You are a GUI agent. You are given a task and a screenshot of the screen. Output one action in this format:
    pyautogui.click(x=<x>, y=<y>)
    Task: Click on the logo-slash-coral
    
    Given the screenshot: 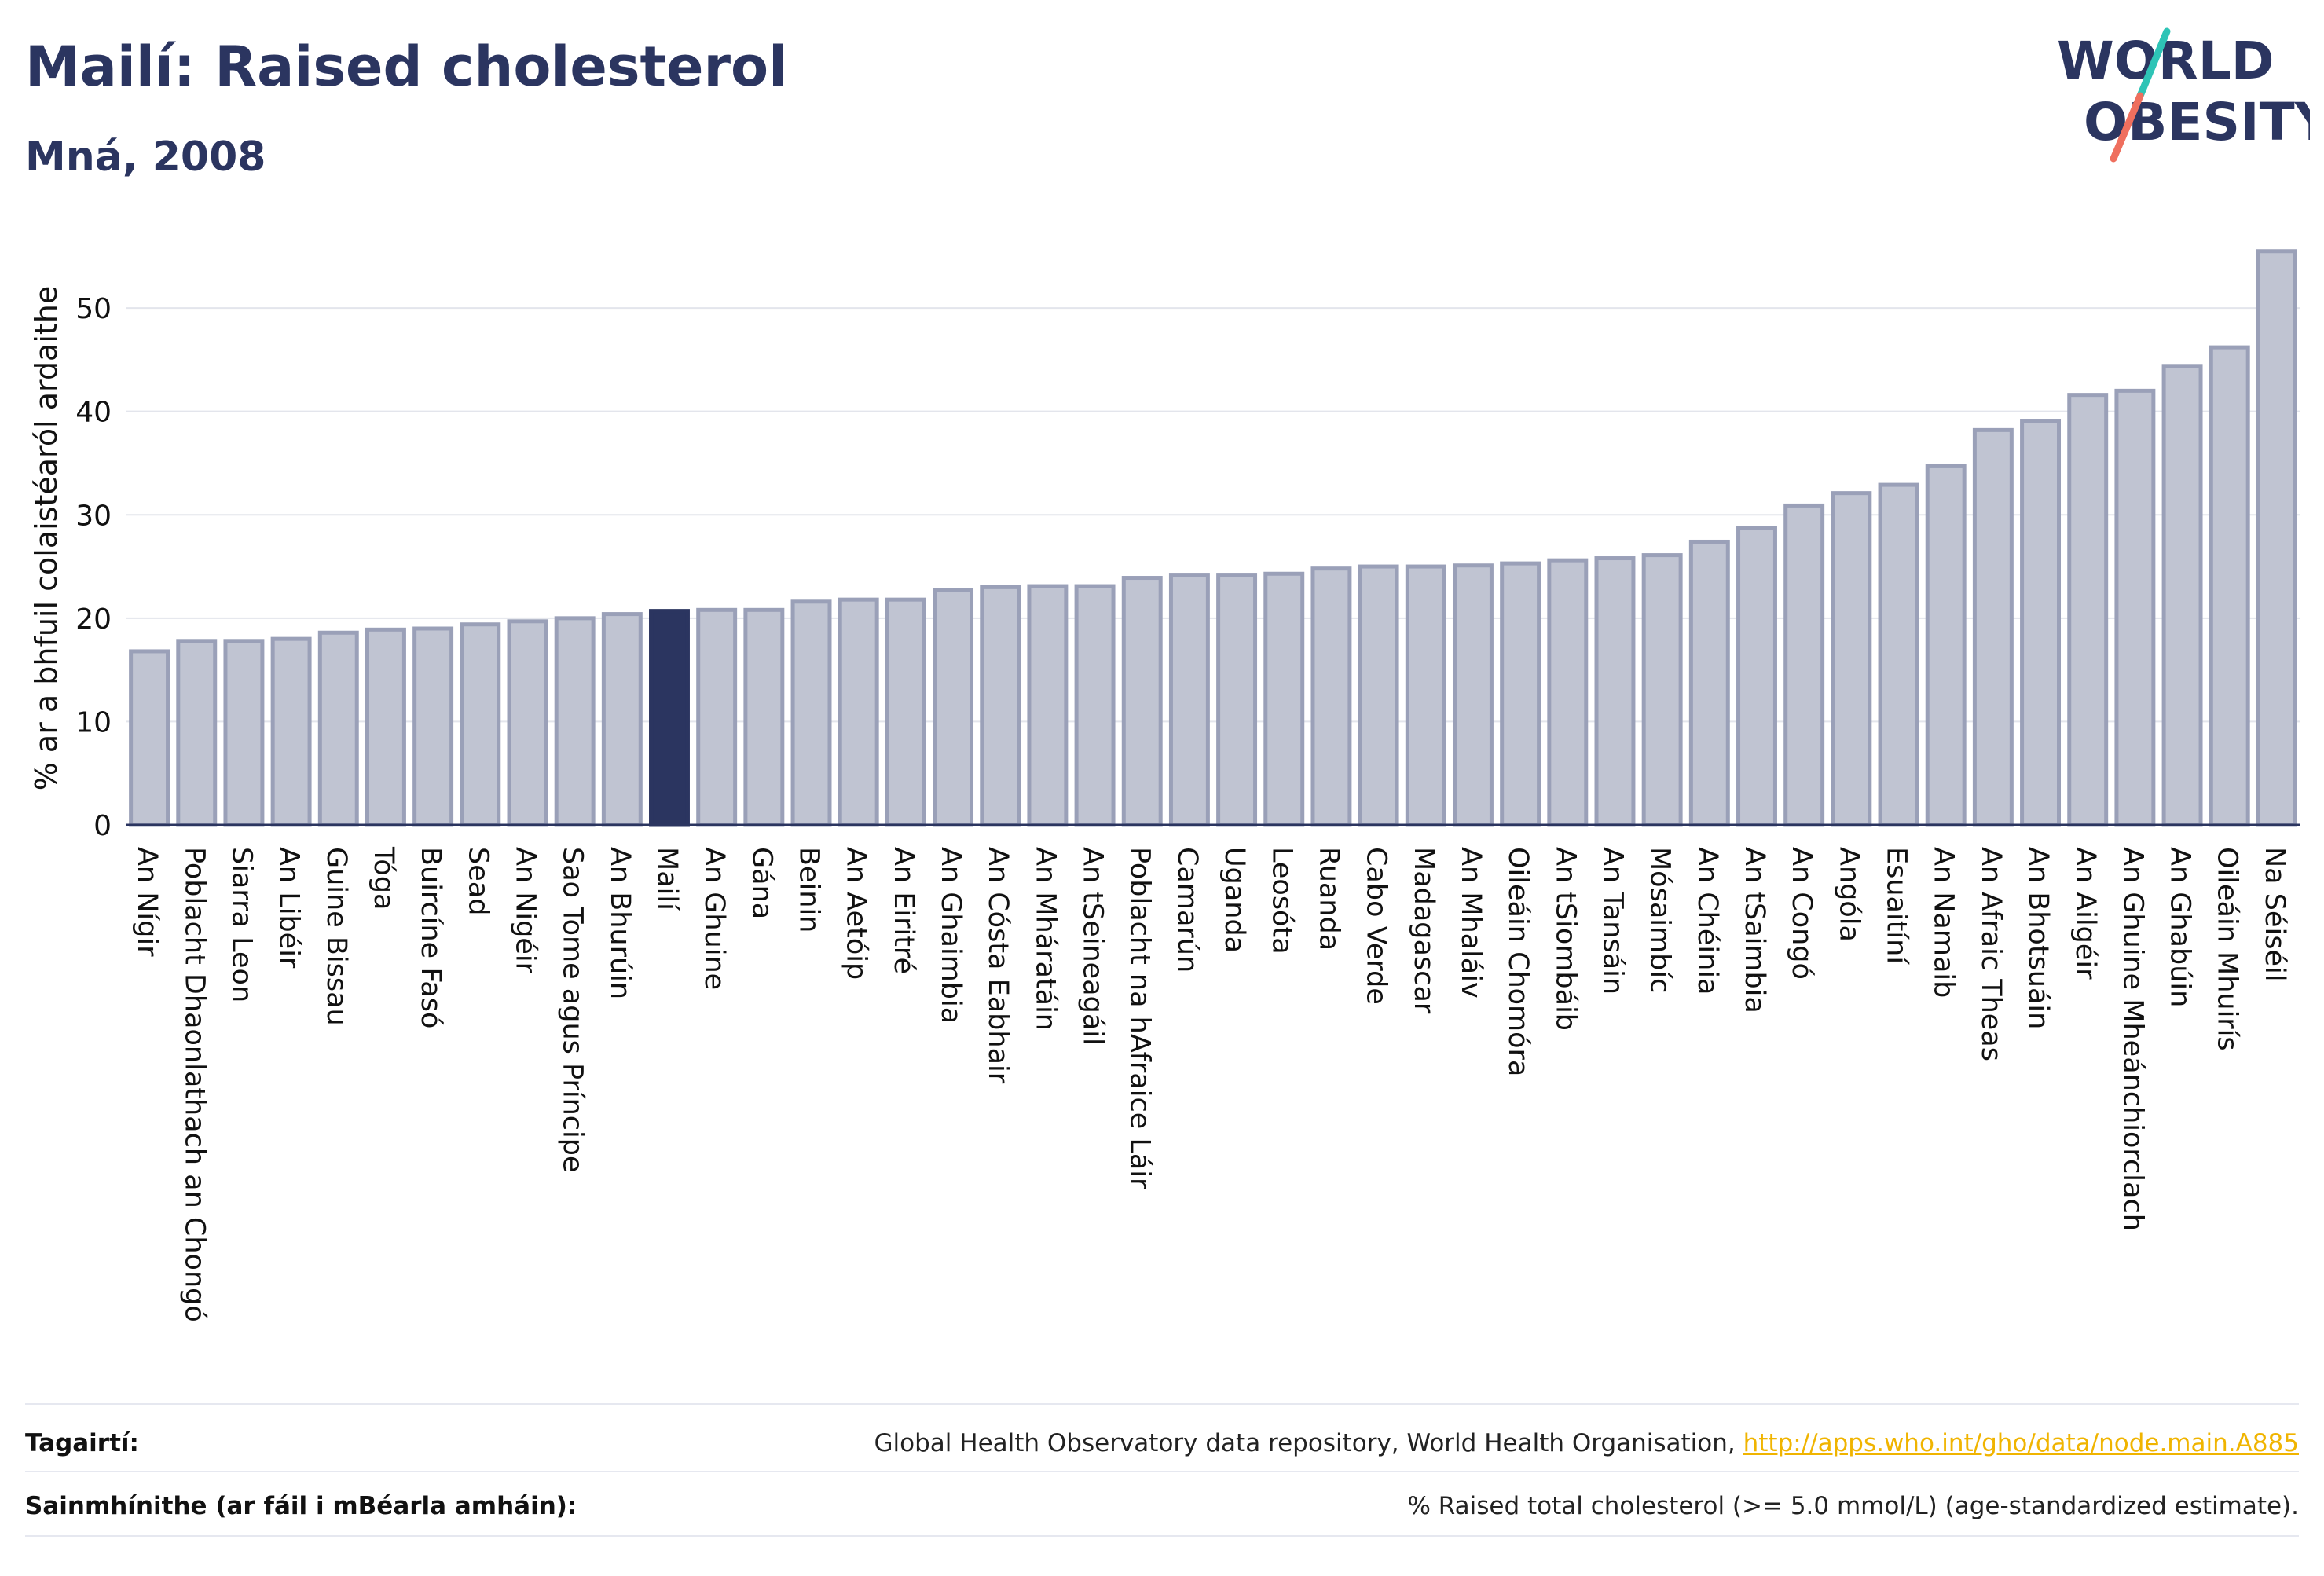 What is the action you would take?
    pyautogui.click(x=2127, y=127)
    